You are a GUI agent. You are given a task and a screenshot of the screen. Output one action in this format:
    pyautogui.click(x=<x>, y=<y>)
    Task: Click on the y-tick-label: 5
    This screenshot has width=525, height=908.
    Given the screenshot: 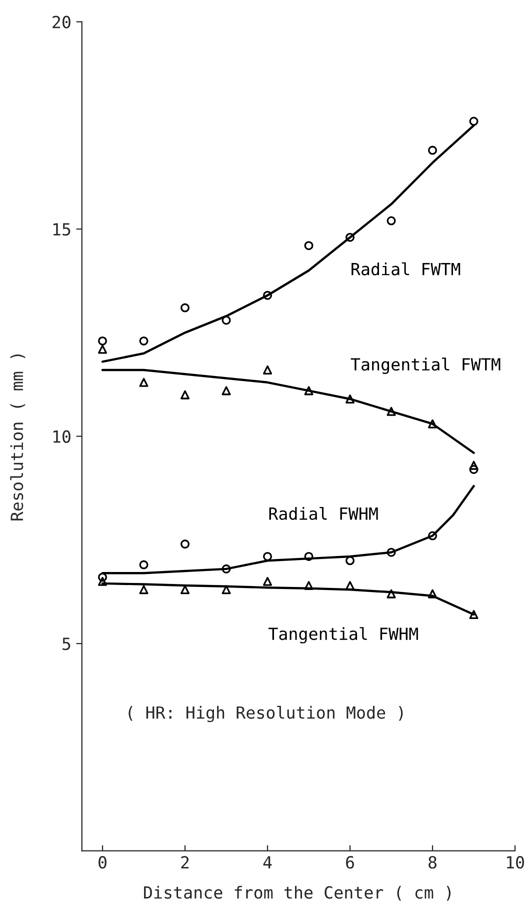 What is the action you would take?
    pyautogui.click(x=66, y=644)
    